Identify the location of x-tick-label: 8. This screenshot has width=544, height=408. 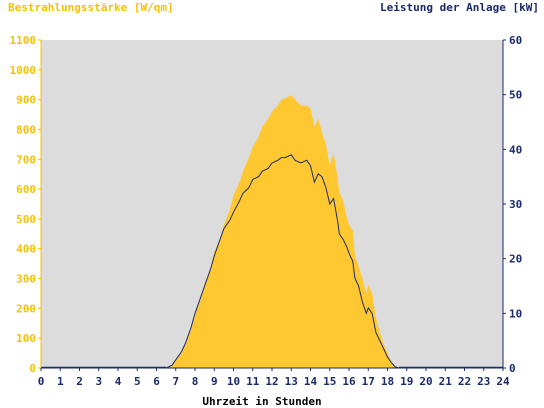
(195, 381).